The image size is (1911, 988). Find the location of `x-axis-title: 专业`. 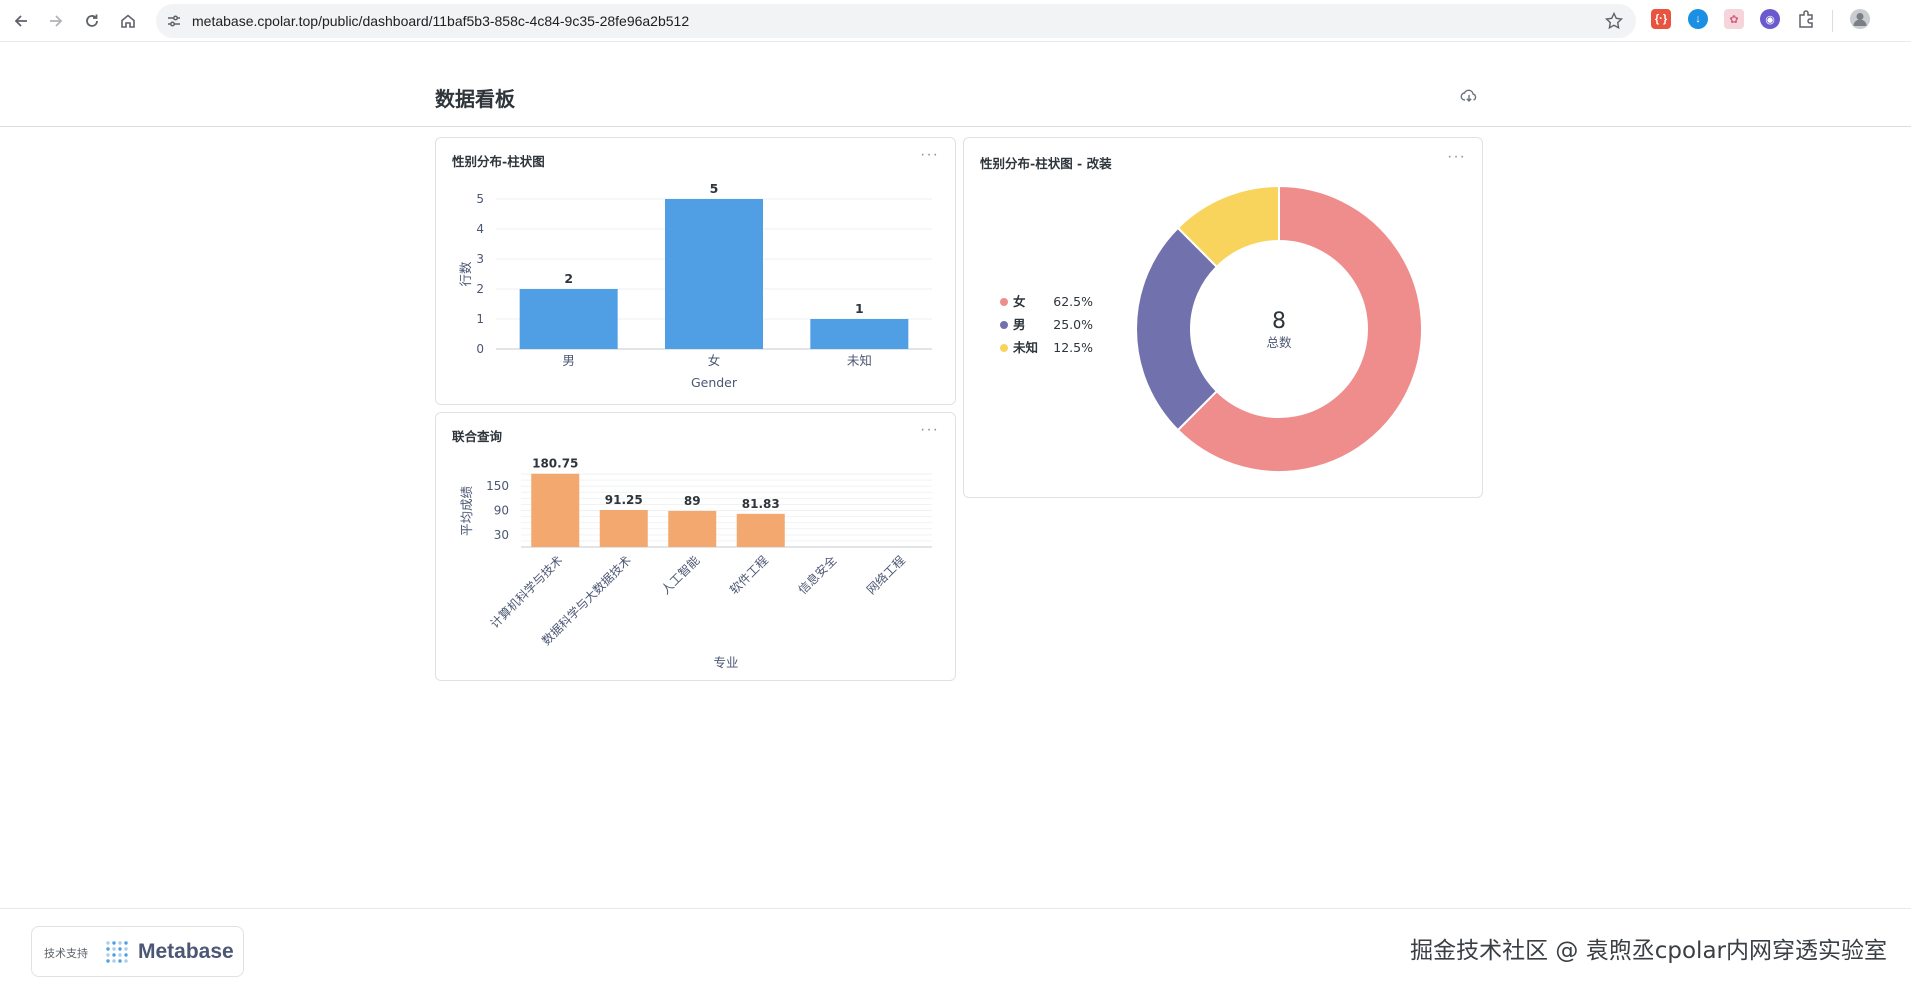

x-axis-title: 专业 is located at coordinates (725, 662).